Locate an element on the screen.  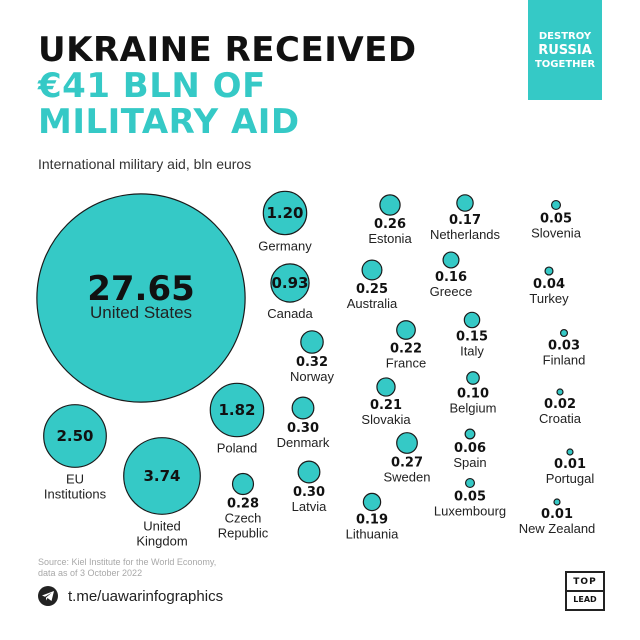
country-label-czech-republic-1: Czech is located at coordinates (243, 517).